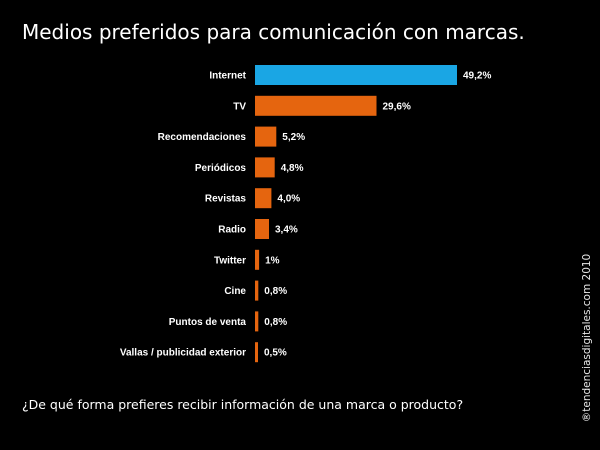 The image size is (600, 450). What do you see at coordinates (292, 168) in the screenshot?
I see `value-label: 4,8%` at bounding box center [292, 168].